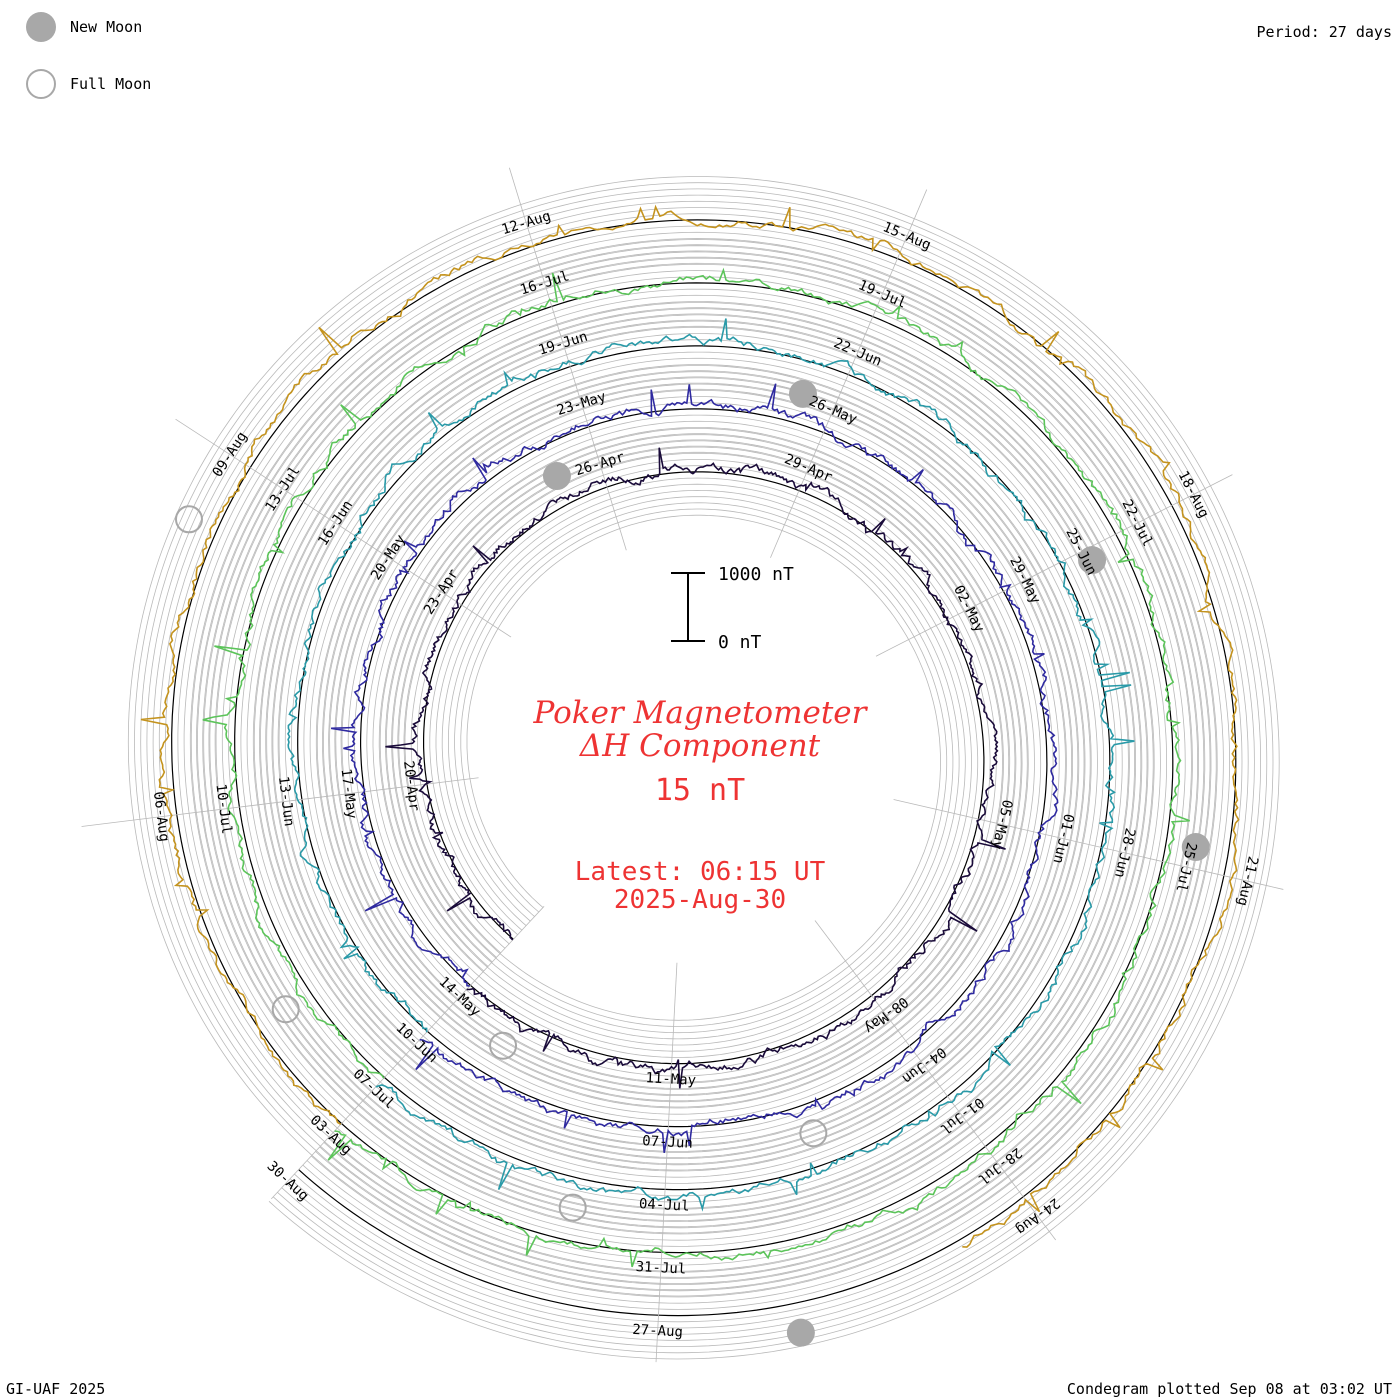 The image size is (1400, 1400). What do you see at coordinates (700, 900) in the screenshot?
I see `latest-date: 2025-Aug-30` at bounding box center [700, 900].